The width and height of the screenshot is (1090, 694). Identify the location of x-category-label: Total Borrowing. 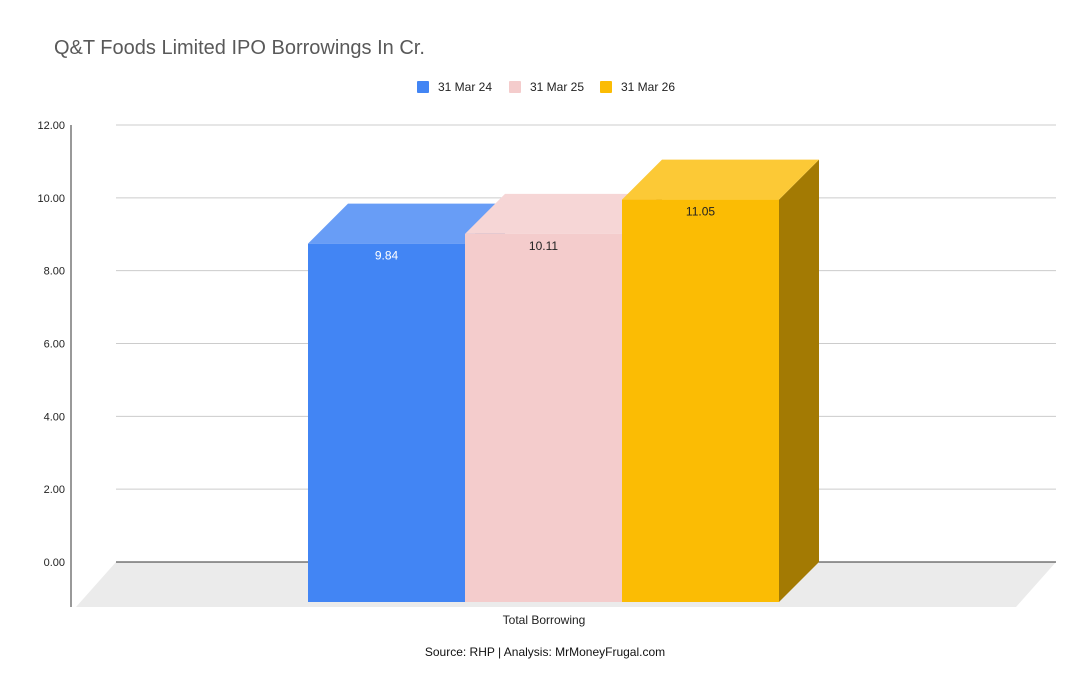
(544, 620).